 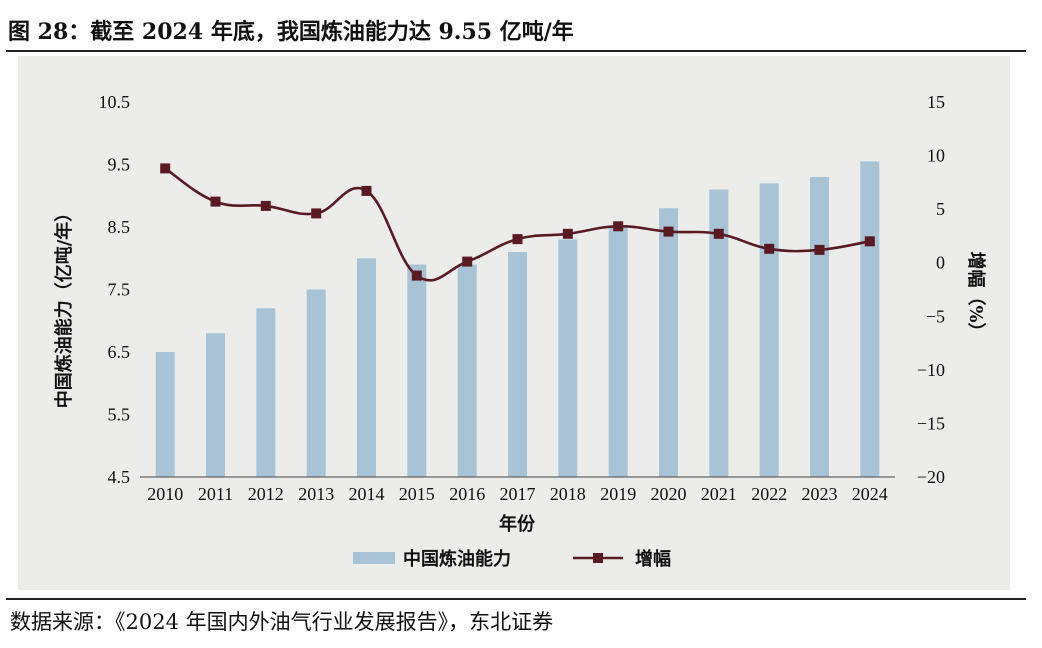 I want to click on legend: 中国炼油能力 增幅, so click(x=512, y=559).